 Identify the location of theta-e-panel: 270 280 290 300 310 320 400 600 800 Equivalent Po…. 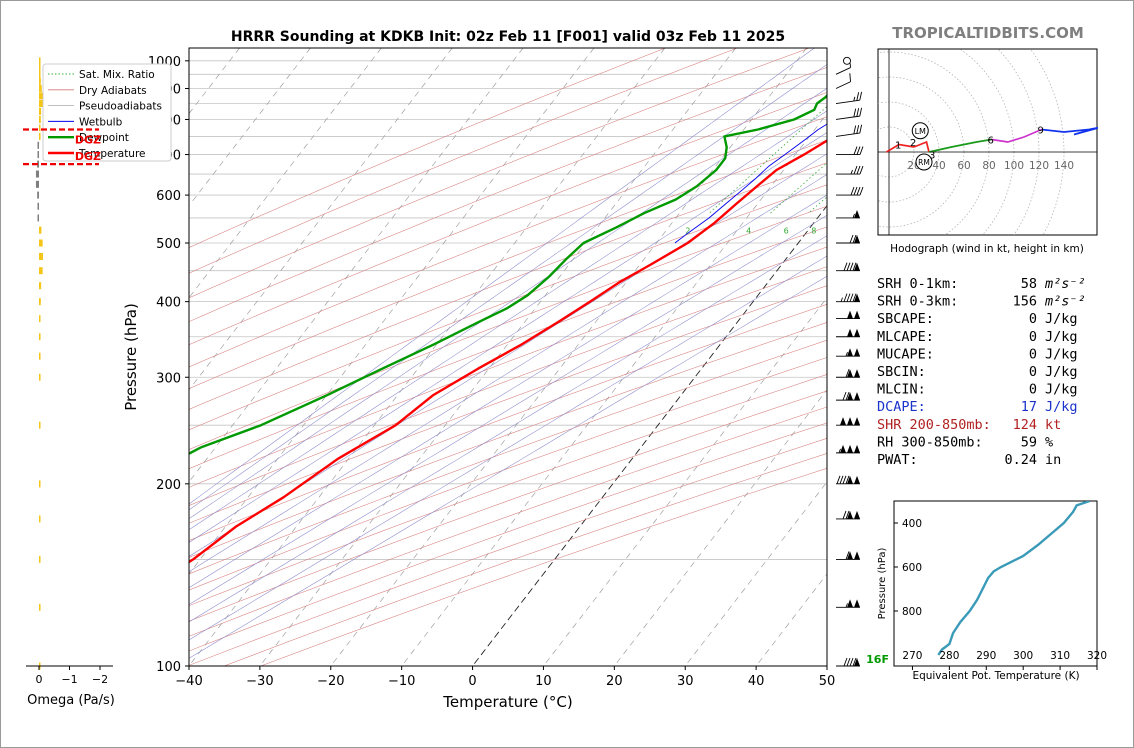
(992, 591).